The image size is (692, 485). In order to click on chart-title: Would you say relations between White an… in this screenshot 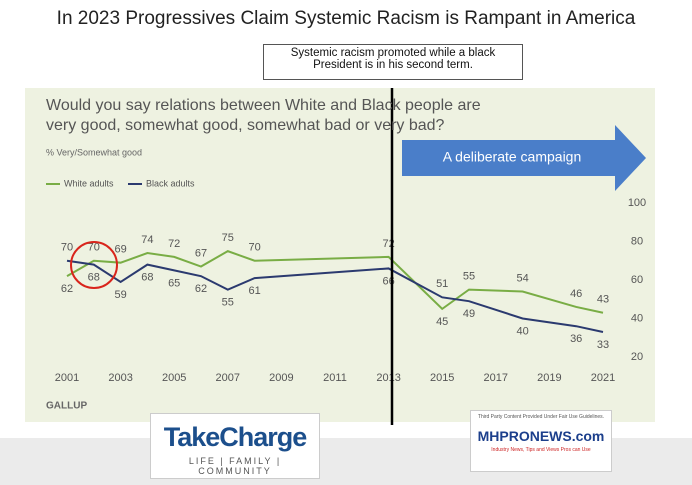, I will do `click(276, 116)`.